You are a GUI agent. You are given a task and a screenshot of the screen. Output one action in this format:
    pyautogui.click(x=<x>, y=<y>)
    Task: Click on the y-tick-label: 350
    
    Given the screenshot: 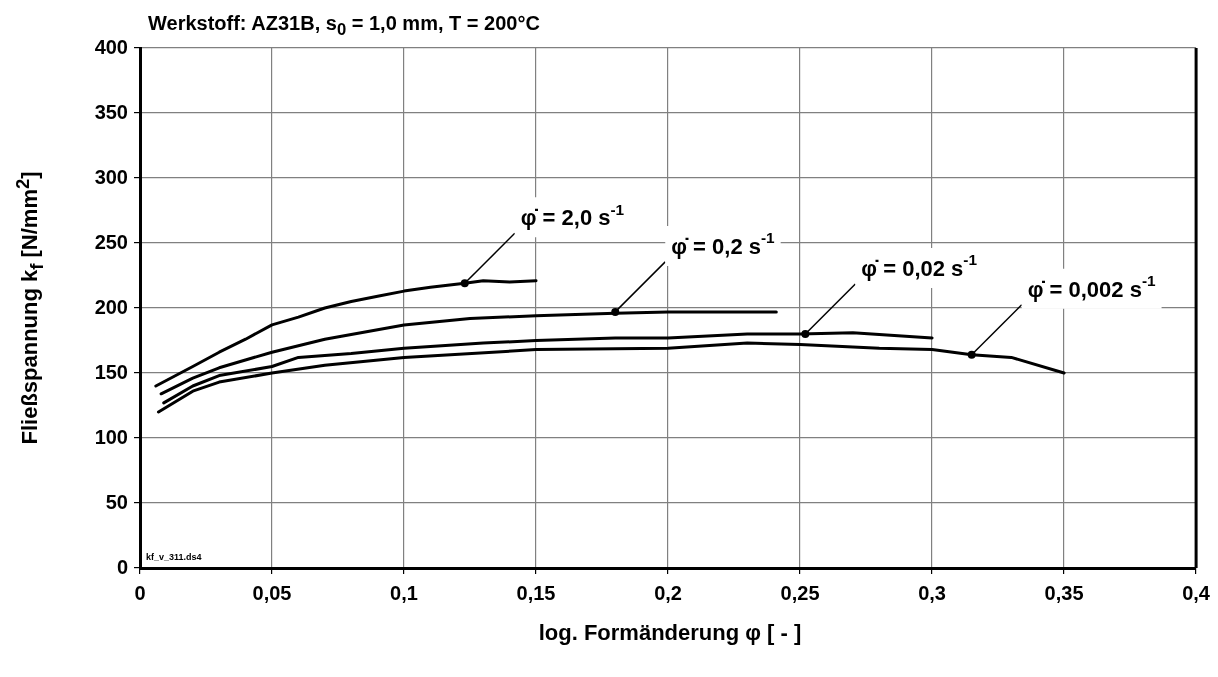 What is the action you would take?
    pyautogui.click(x=111, y=111)
    